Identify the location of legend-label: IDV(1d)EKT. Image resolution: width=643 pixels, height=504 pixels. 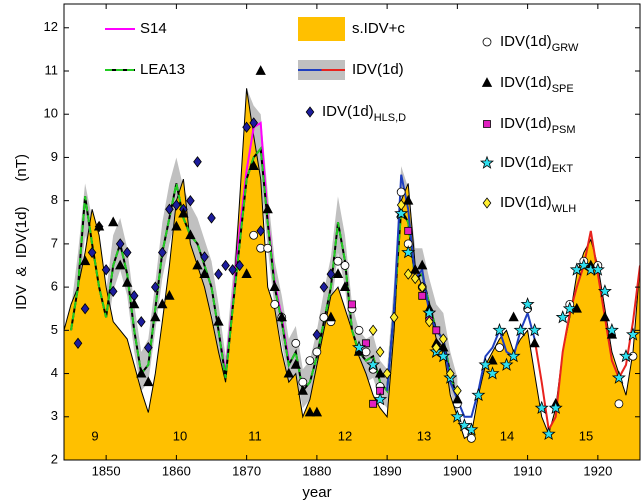
(536, 164).